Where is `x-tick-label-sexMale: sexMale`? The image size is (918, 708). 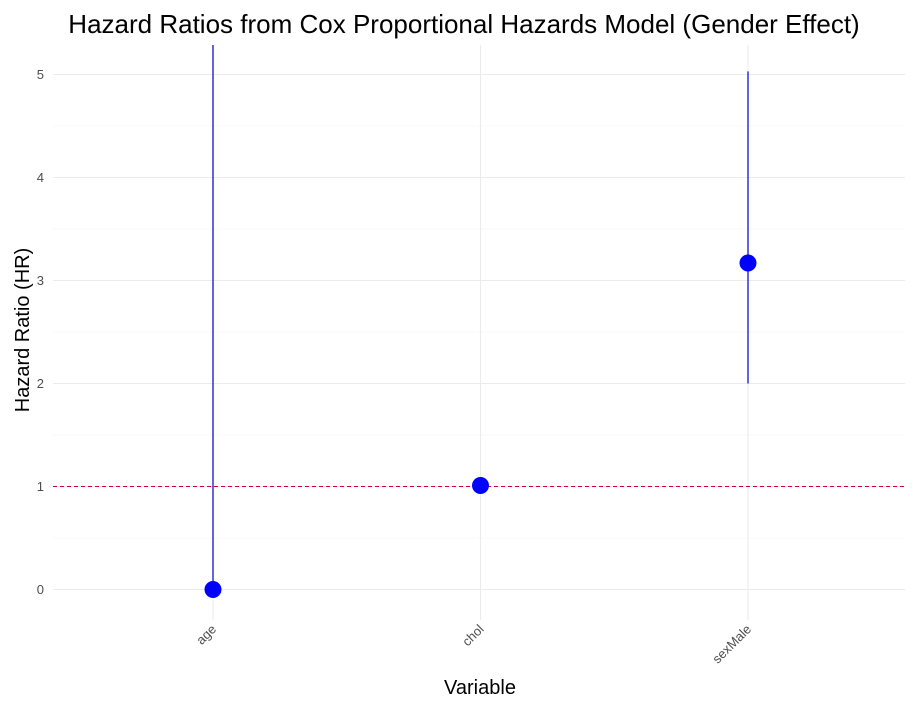
x-tick-label-sexMale: sexMale is located at coordinates (731, 644).